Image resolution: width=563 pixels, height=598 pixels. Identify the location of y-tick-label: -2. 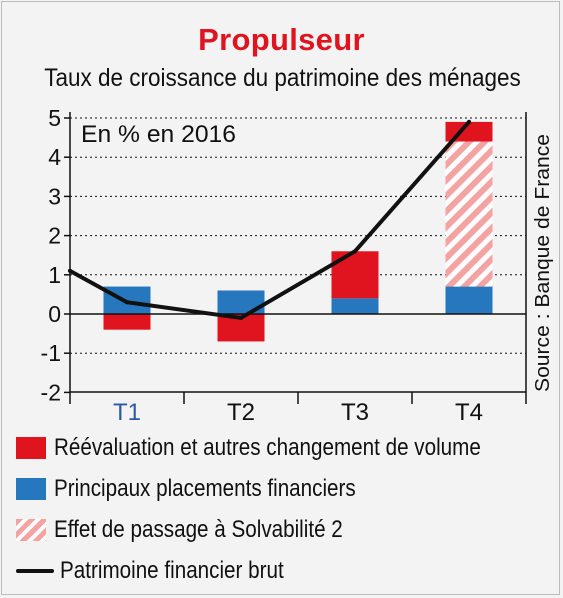
(51, 392).